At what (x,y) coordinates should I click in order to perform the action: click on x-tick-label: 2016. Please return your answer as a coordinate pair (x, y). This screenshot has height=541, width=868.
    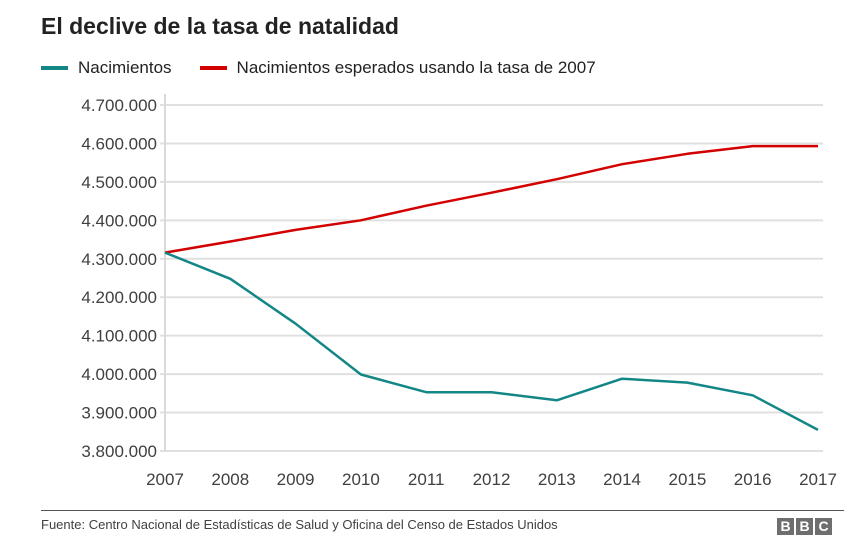
    Looking at the image, I should click on (753, 479).